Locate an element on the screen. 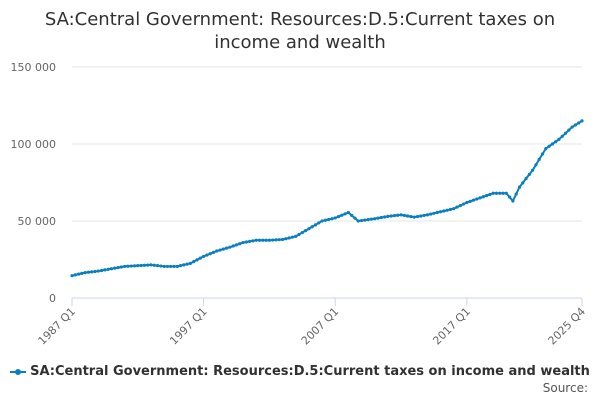  legend-line-marker-icon is located at coordinates (18, 372).